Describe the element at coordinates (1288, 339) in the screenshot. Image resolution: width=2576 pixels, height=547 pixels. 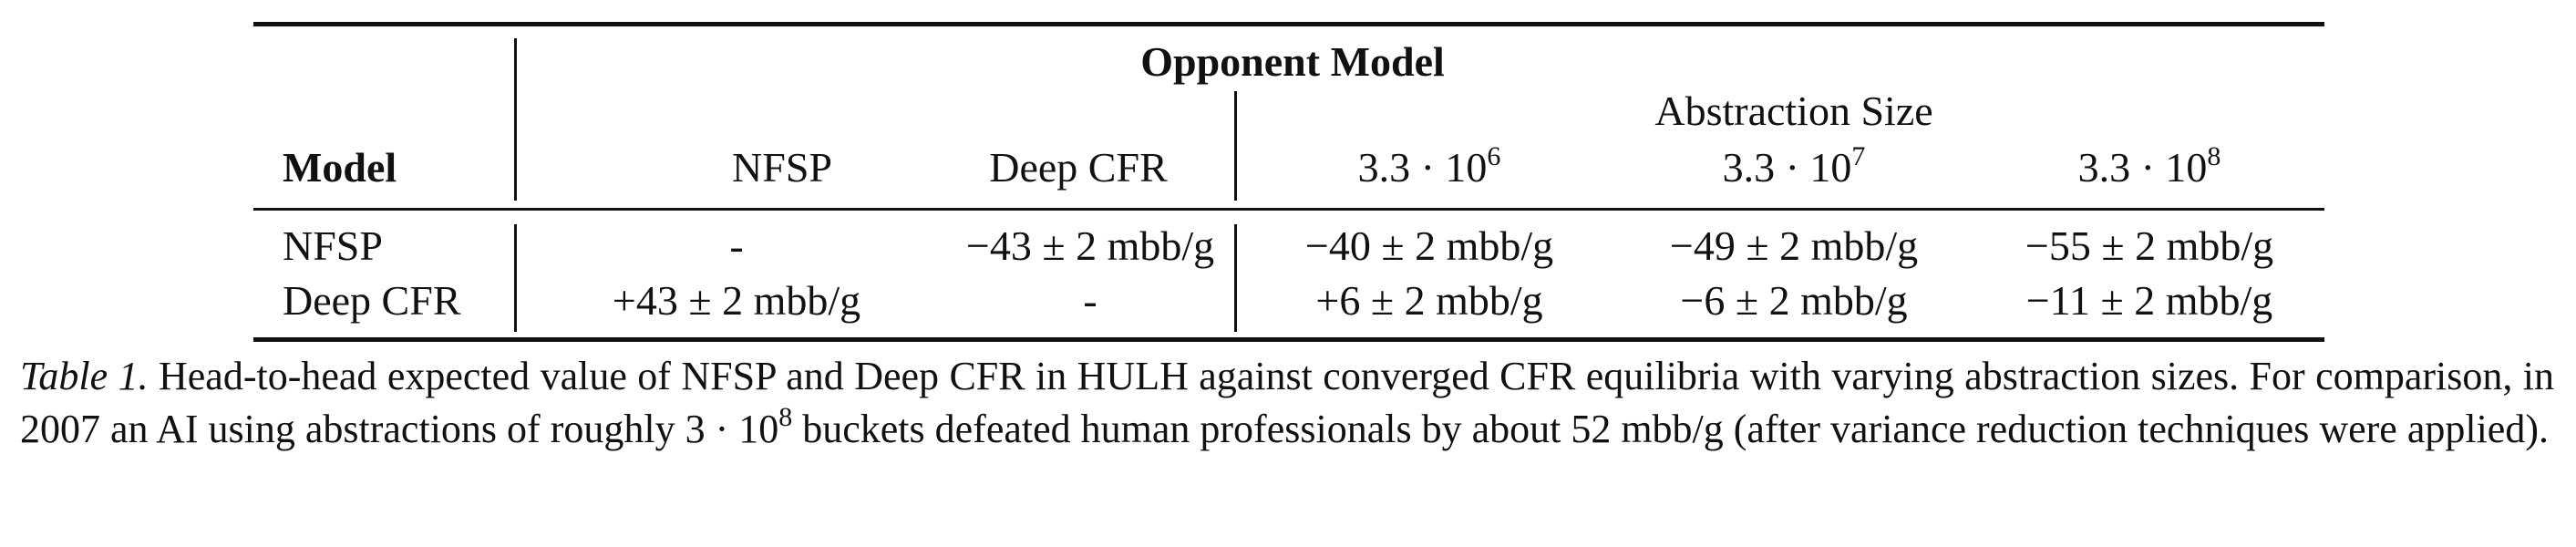
I see `table-bottom-rule` at that location.